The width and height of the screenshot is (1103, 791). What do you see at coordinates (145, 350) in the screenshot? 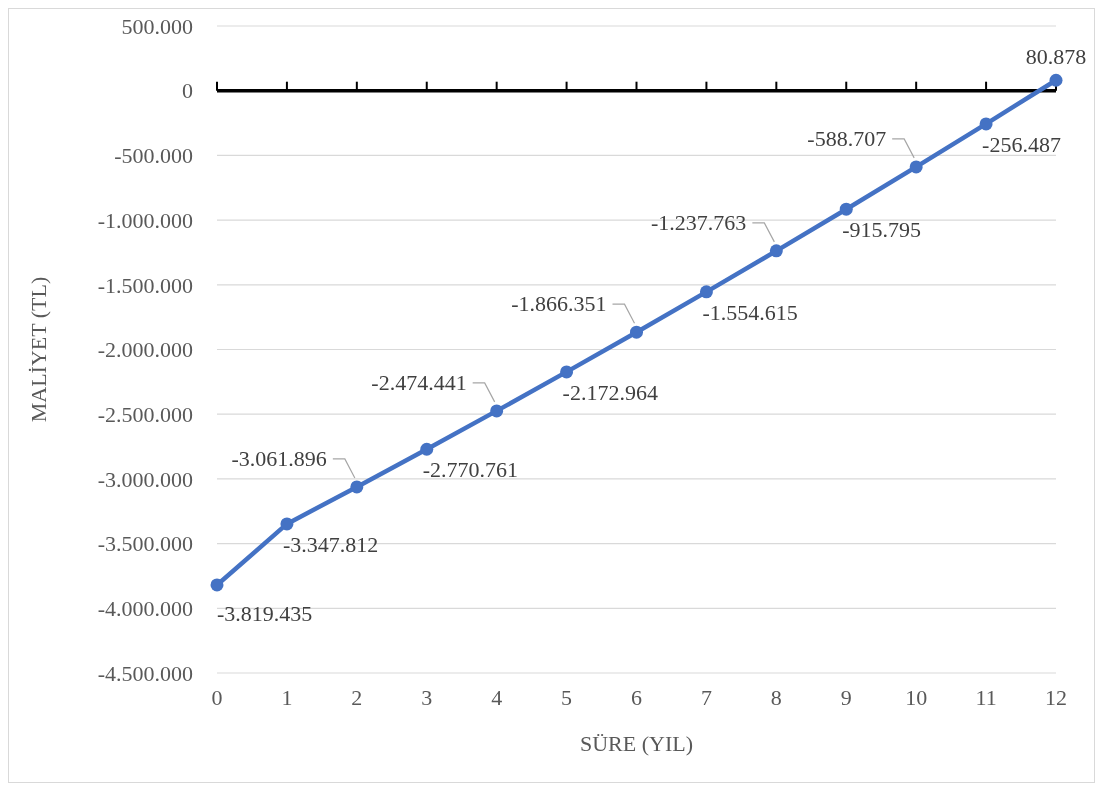
I see `y-tick-label: -2.000.000` at bounding box center [145, 350].